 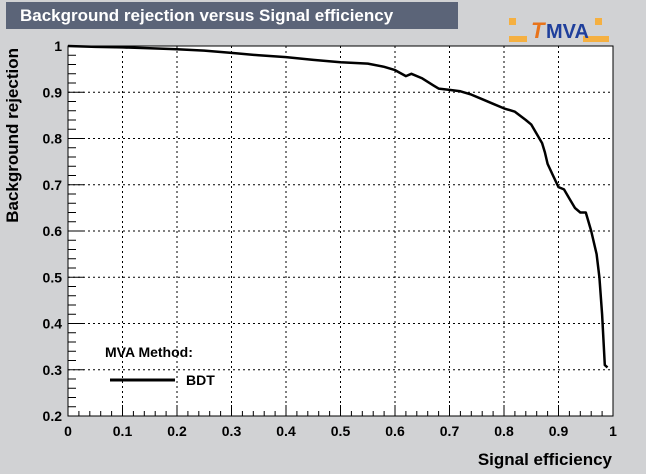 I want to click on y-tick-label: 0.6, so click(x=53, y=231).